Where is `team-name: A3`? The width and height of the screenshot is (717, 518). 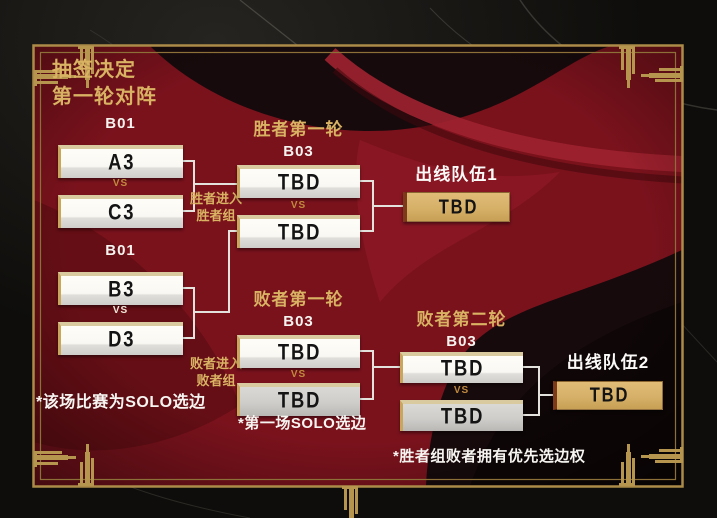
team-name: A3 is located at coordinates (122, 163).